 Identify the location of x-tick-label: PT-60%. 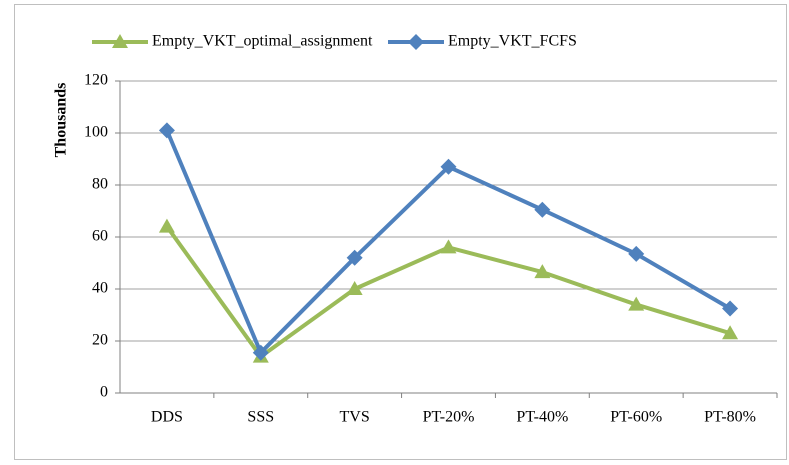
(636, 417).